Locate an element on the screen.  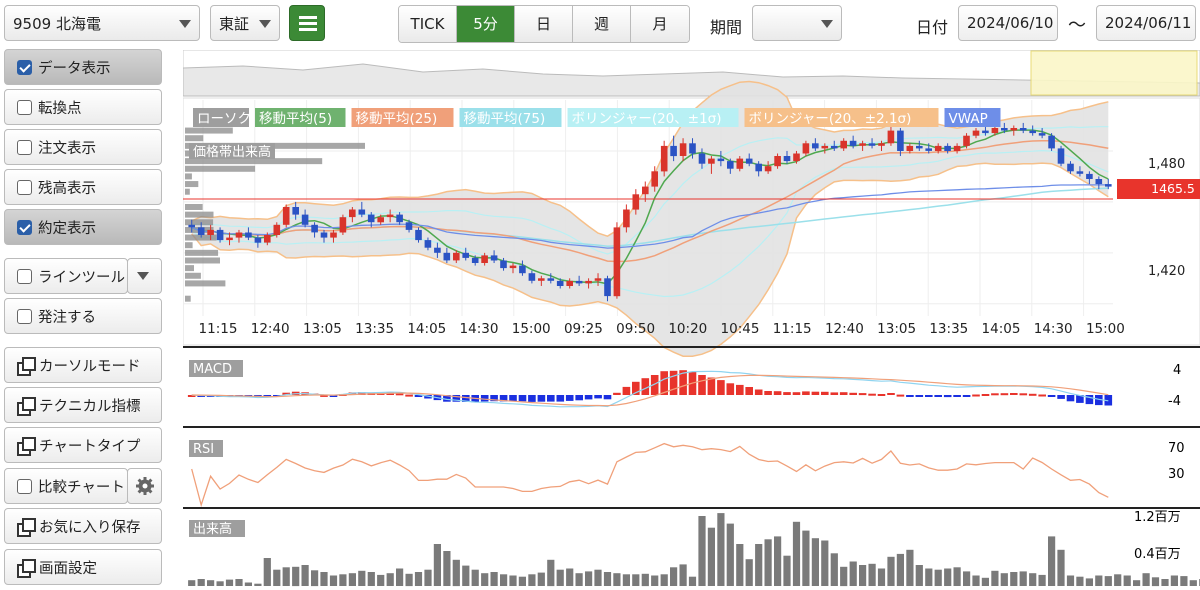
current-price-box is located at coordinates (1158, 189).